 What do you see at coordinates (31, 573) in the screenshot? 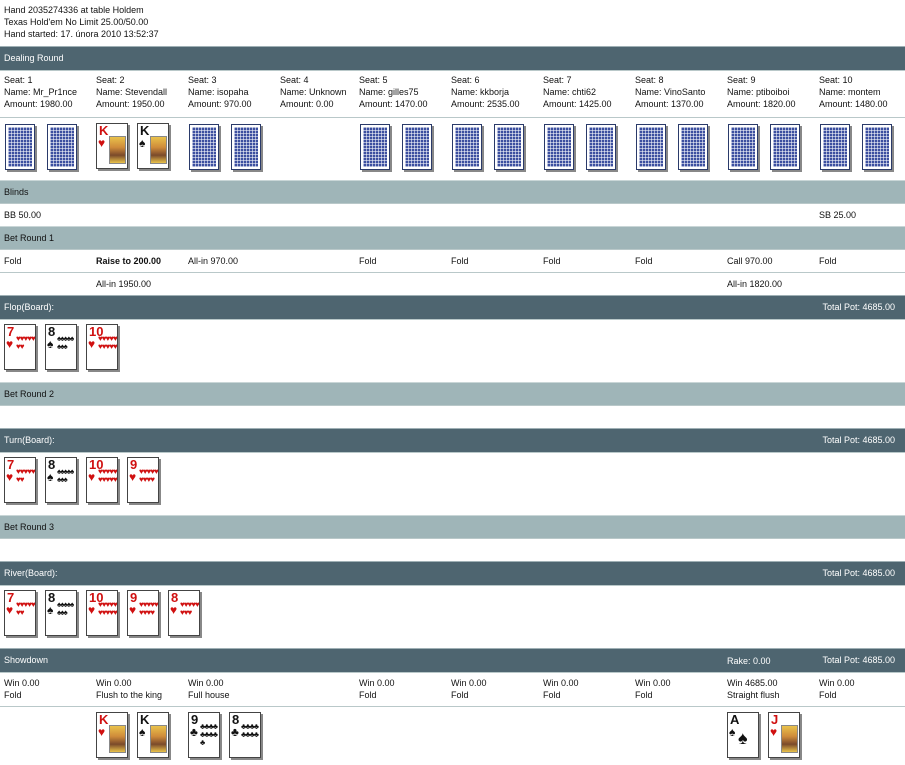
I see `section-title: River(Board):` at bounding box center [31, 573].